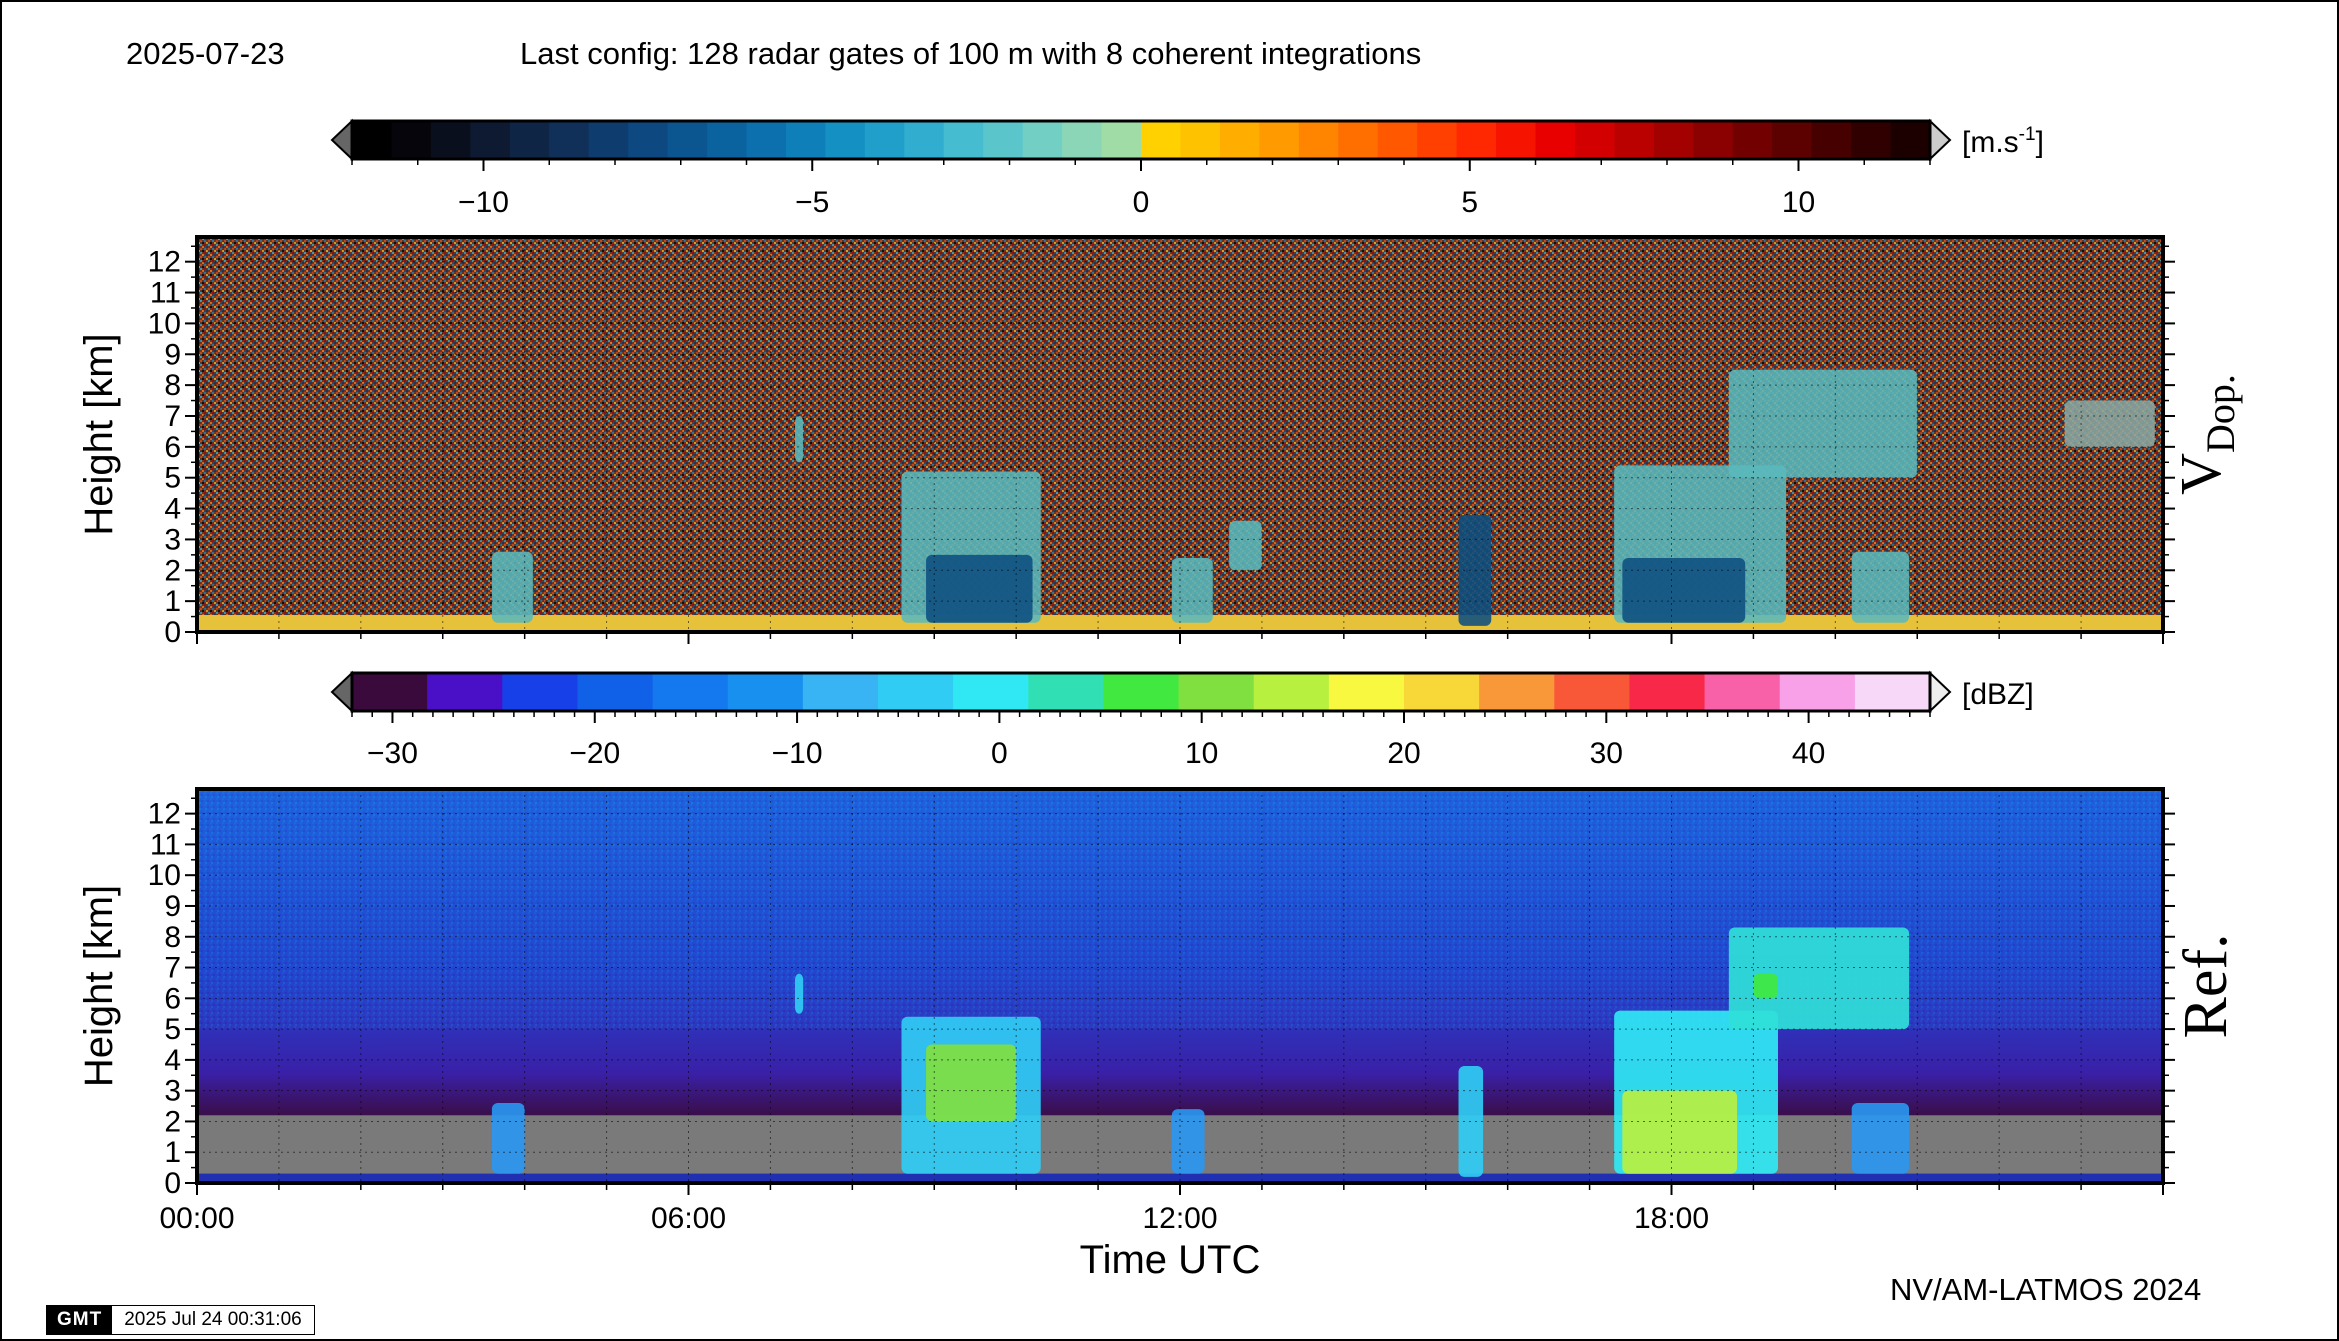  I want to click on y-tick-label: 7, so click(172, 968).